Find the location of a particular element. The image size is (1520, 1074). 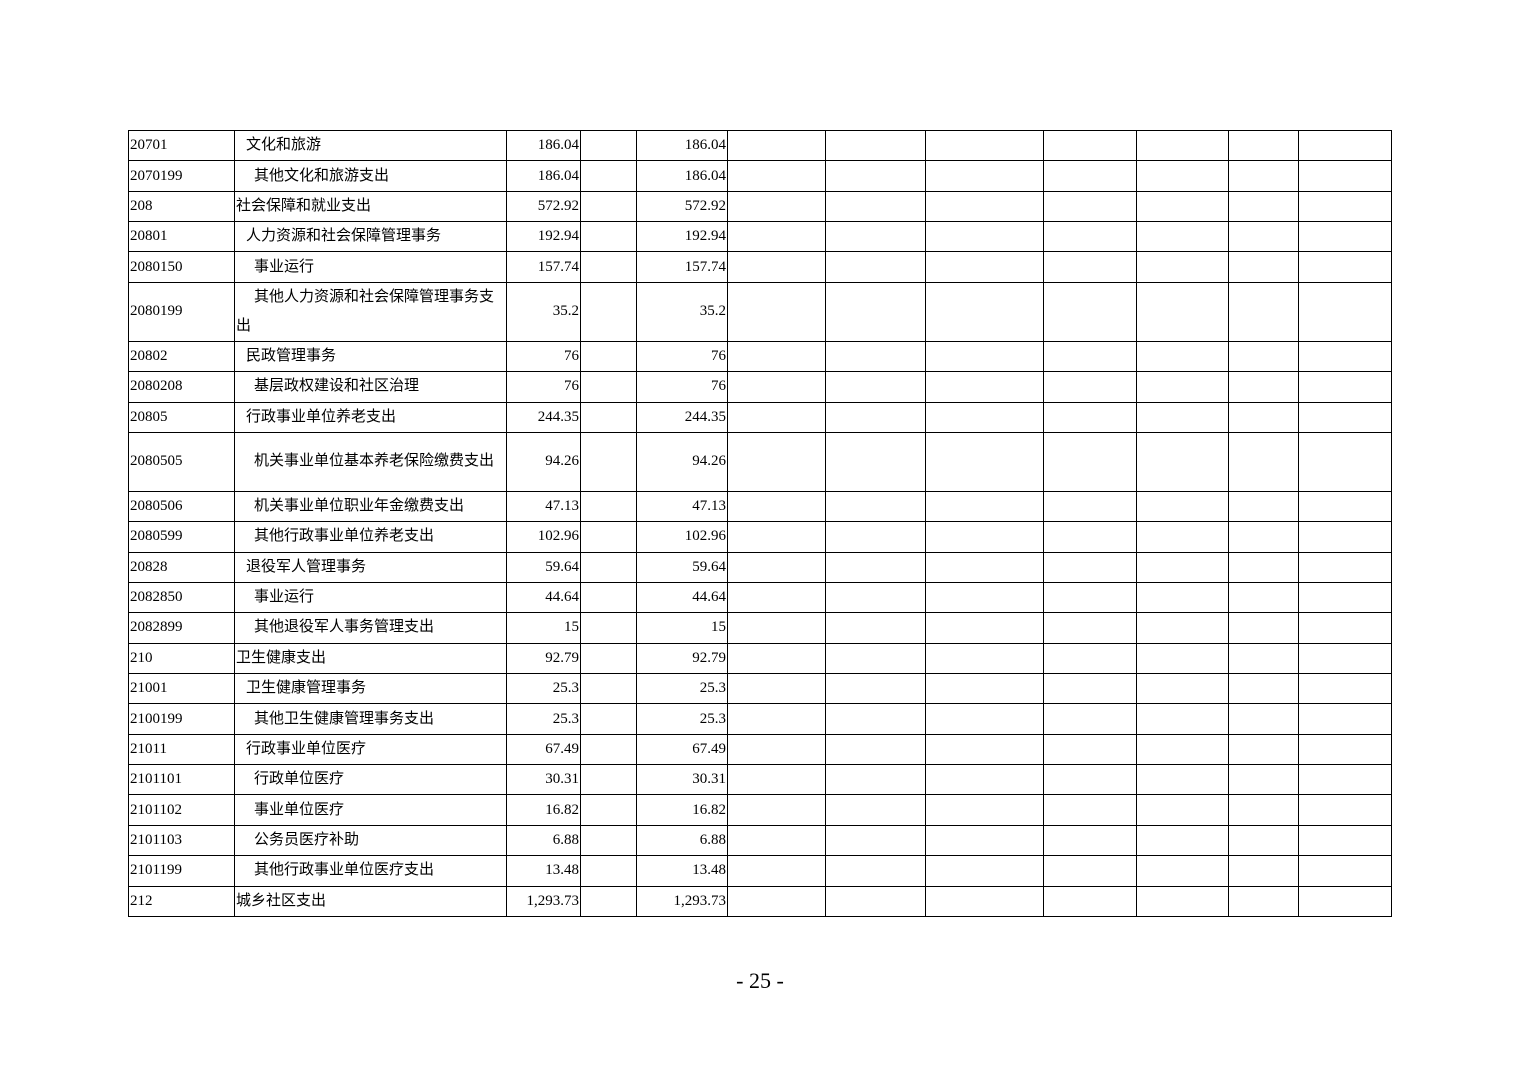

value-cell: 1,293.73 is located at coordinates (682, 901).